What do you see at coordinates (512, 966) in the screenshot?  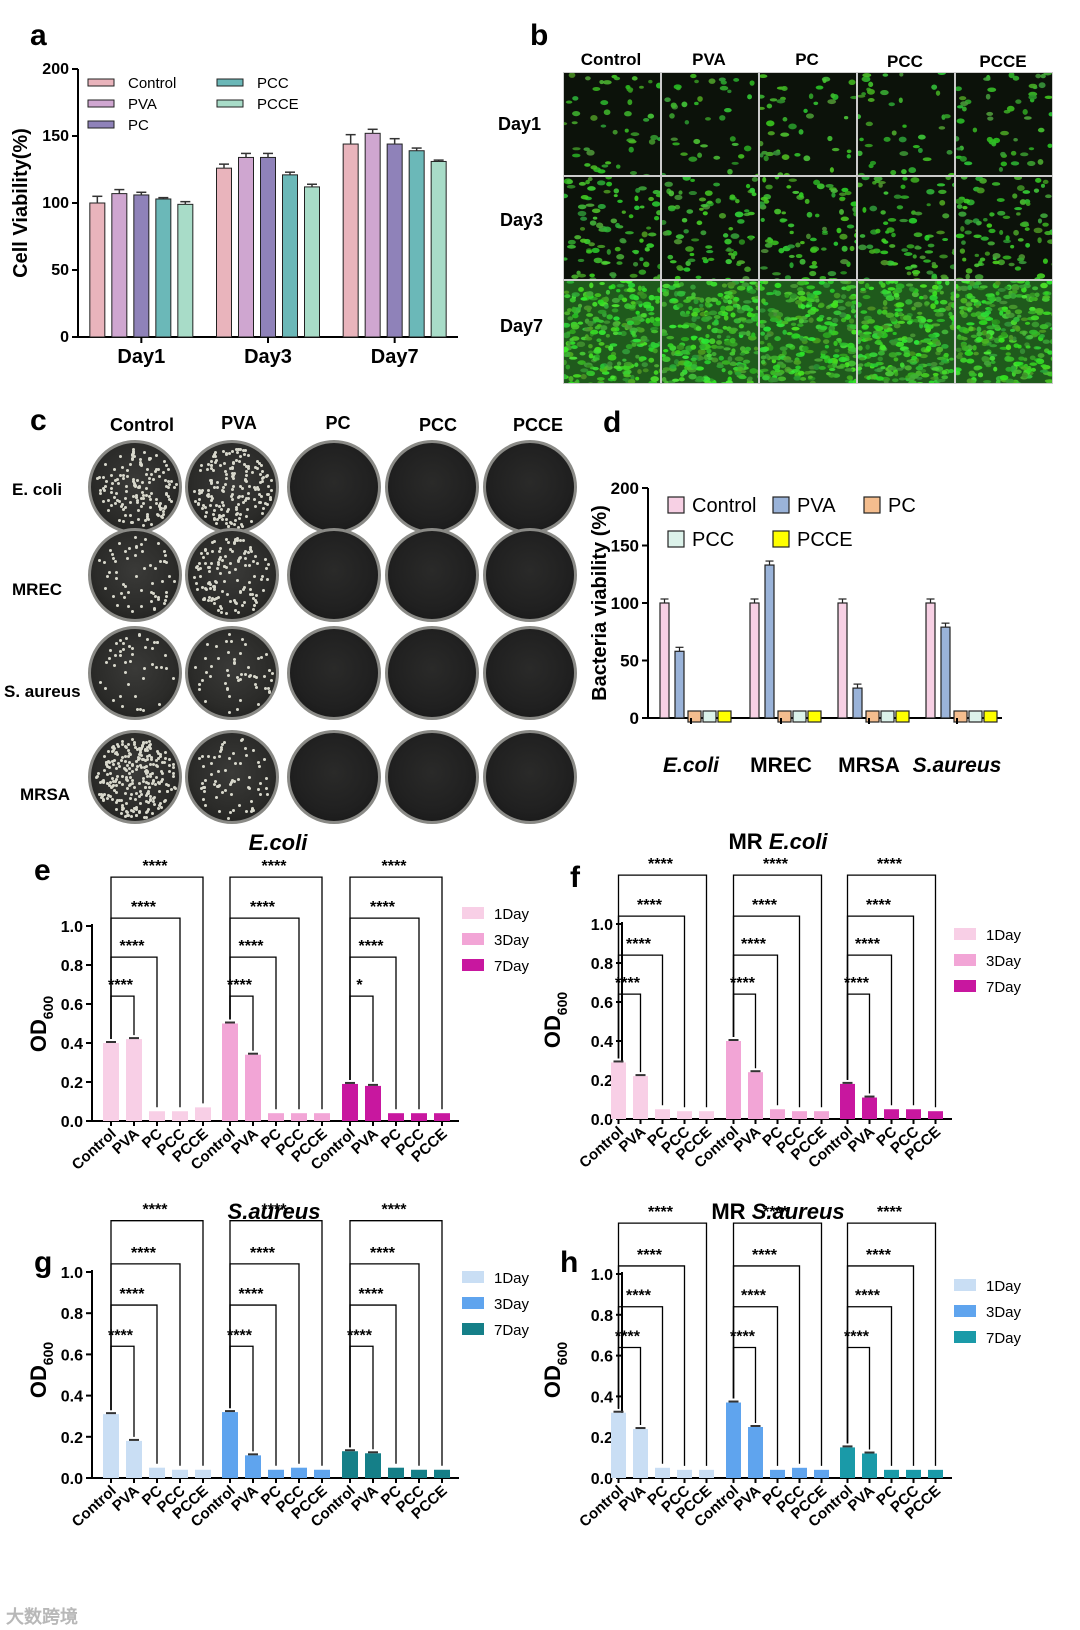 I see `legend-label: 7Day` at bounding box center [512, 966].